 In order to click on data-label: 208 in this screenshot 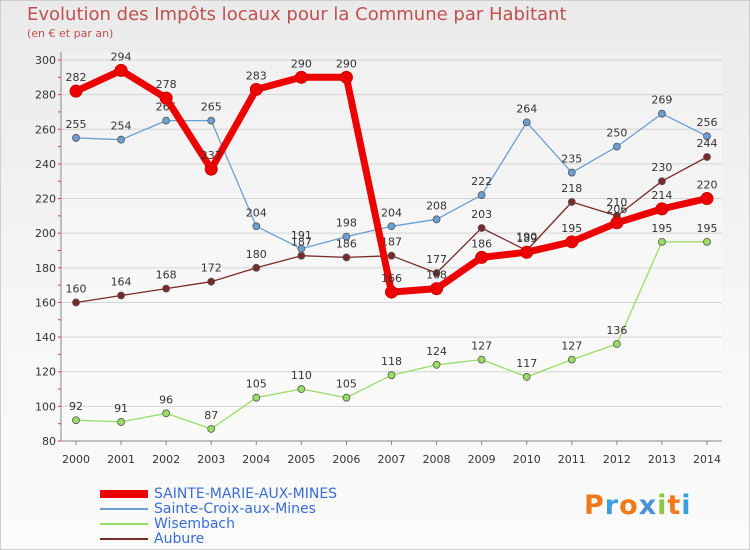, I will do `click(436, 205)`.